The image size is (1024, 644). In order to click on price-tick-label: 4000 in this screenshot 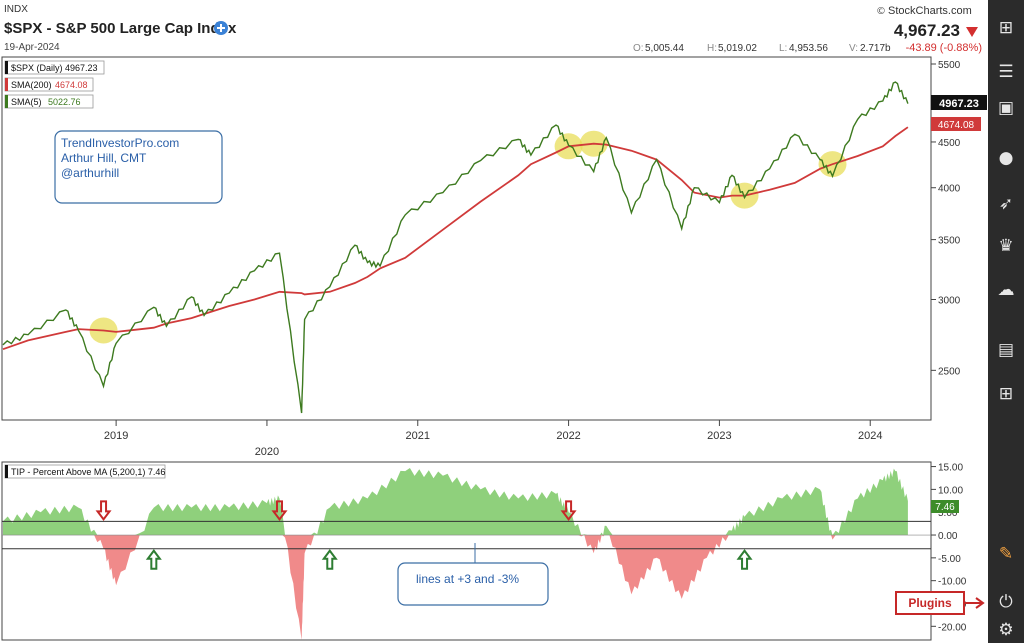, I will do `click(949, 189)`.